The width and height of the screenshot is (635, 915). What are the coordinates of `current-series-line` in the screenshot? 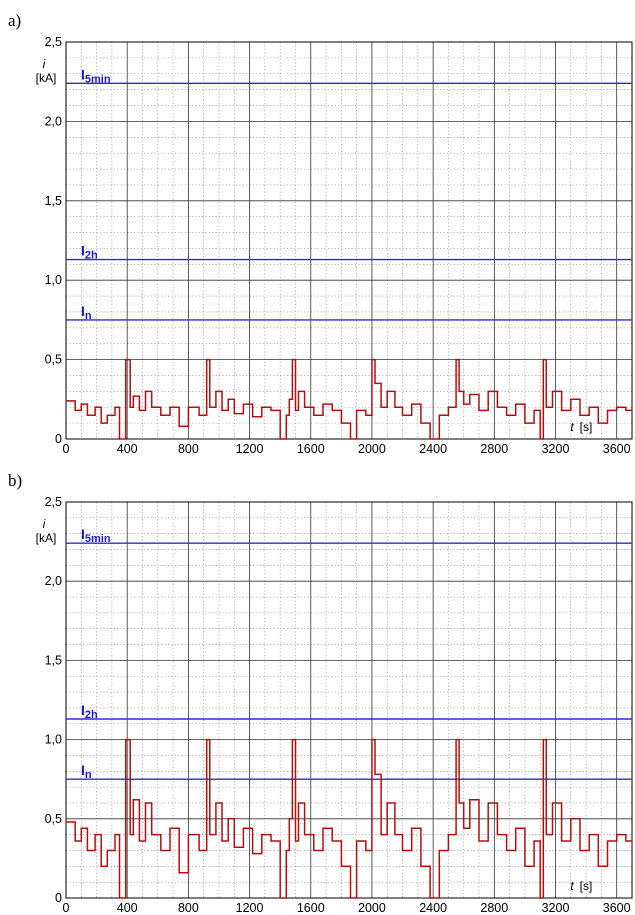 It's located at (349, 399).